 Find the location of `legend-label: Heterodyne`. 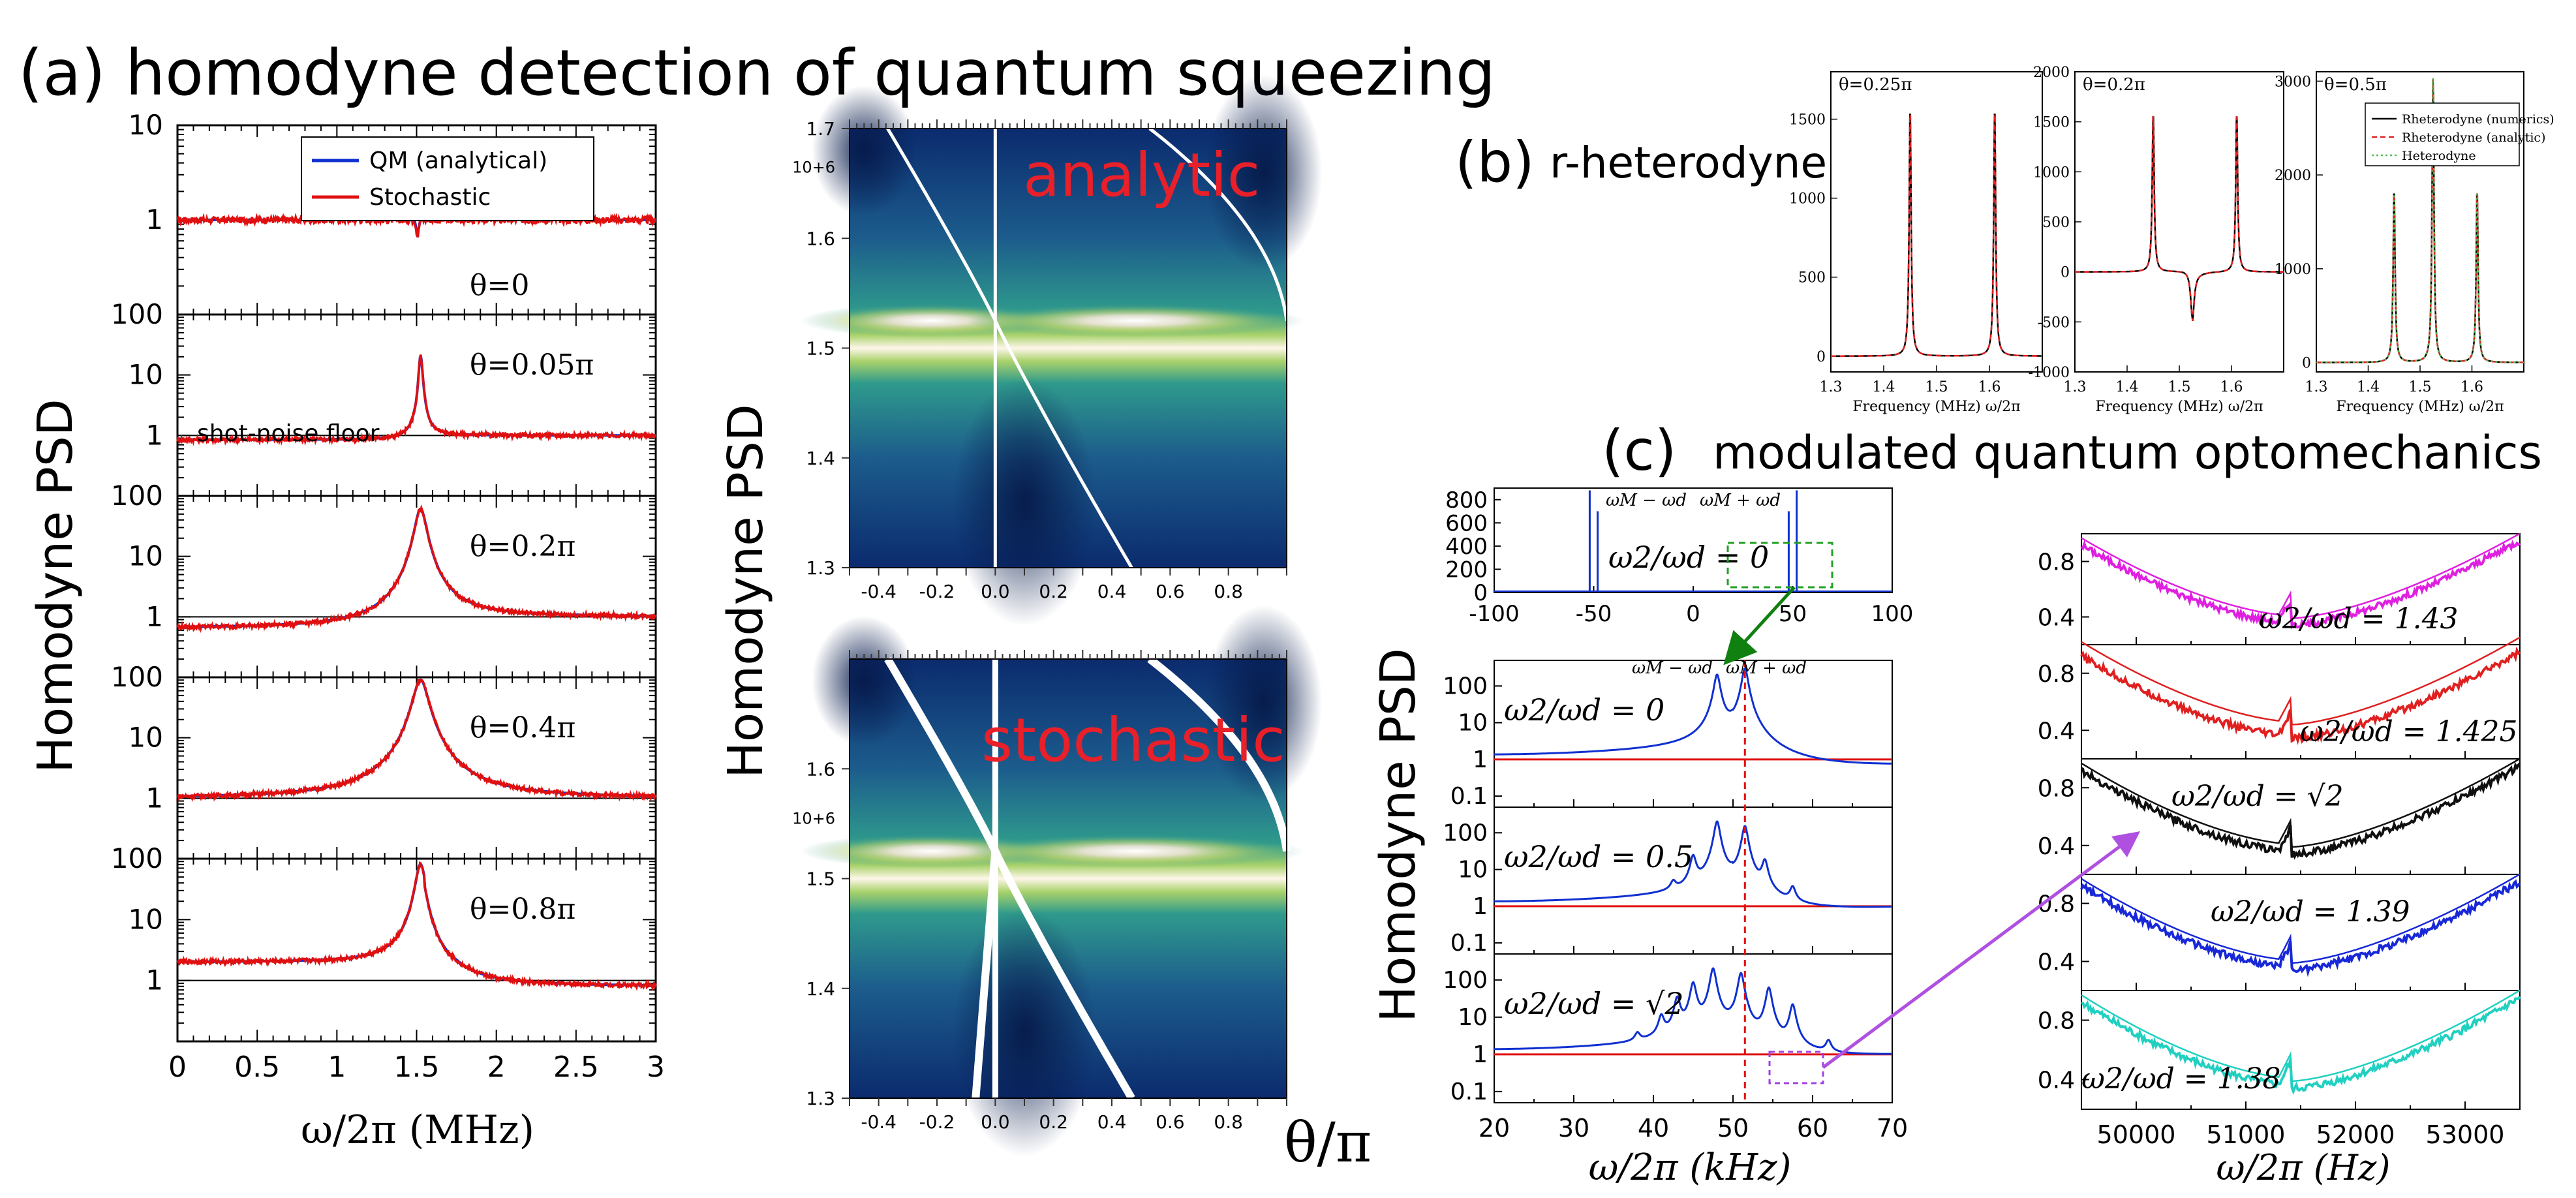

legend-label: Heterodyne is located at coordinates (2439, 156).